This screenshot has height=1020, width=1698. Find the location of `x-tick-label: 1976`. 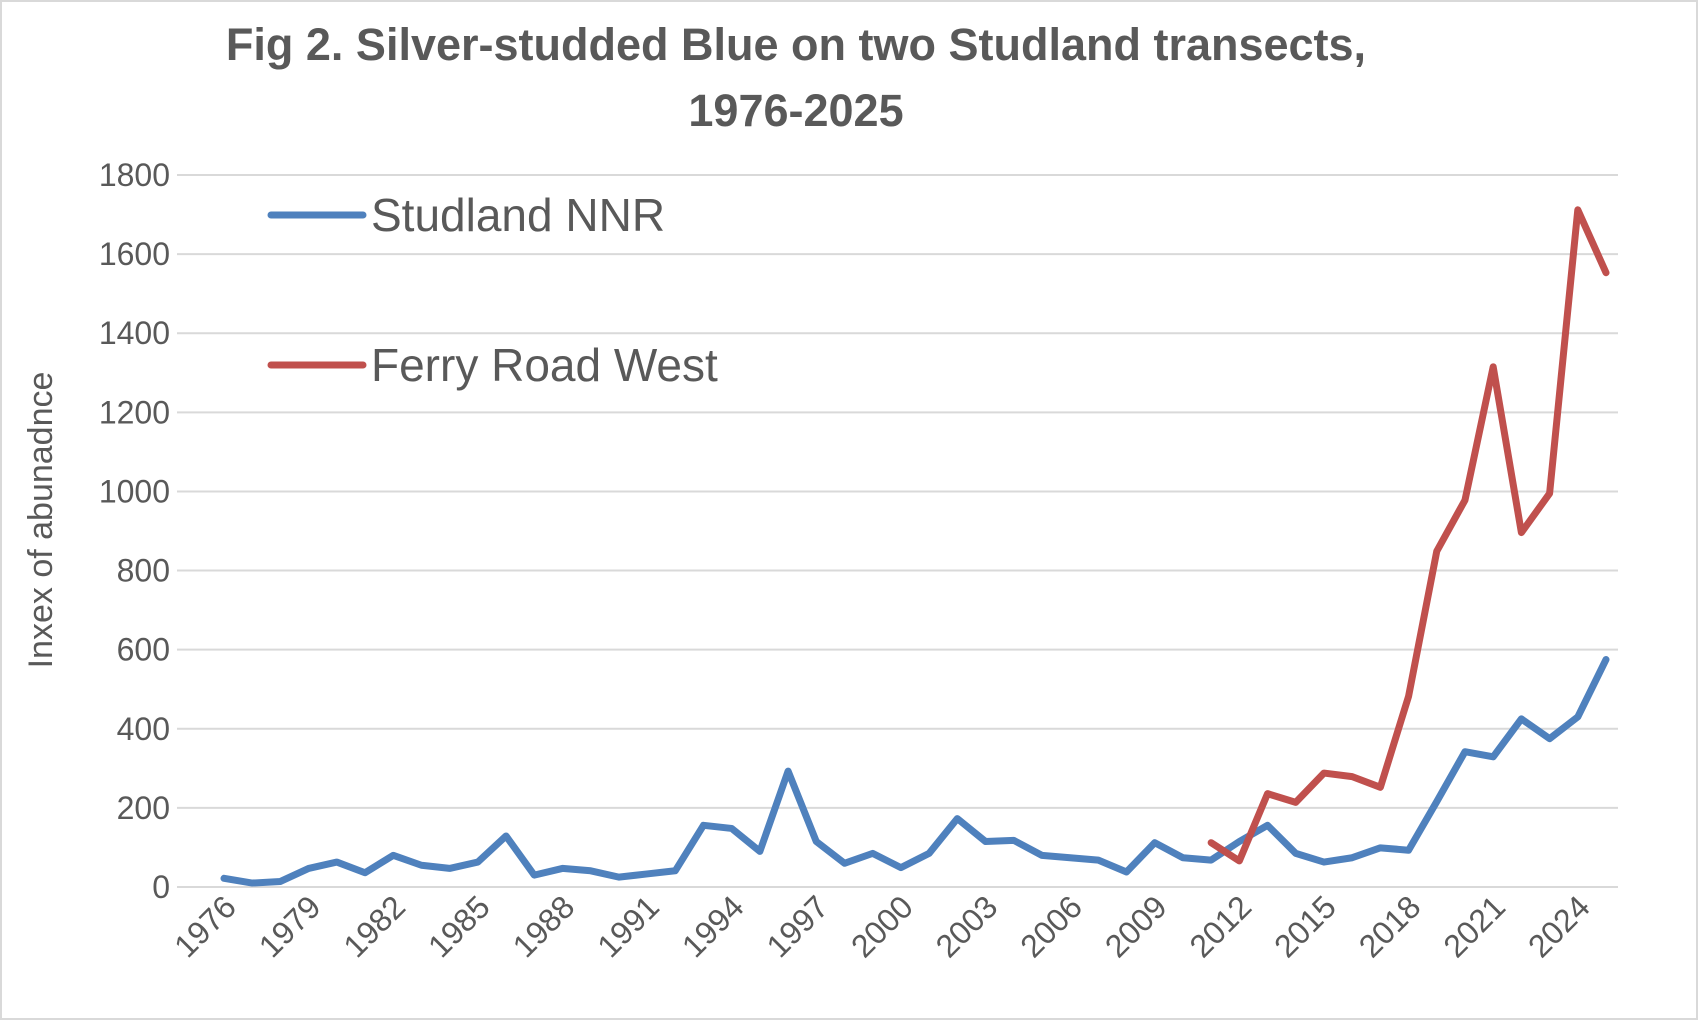

x-tick-label: 1976 is located at coordinates (205, 926).